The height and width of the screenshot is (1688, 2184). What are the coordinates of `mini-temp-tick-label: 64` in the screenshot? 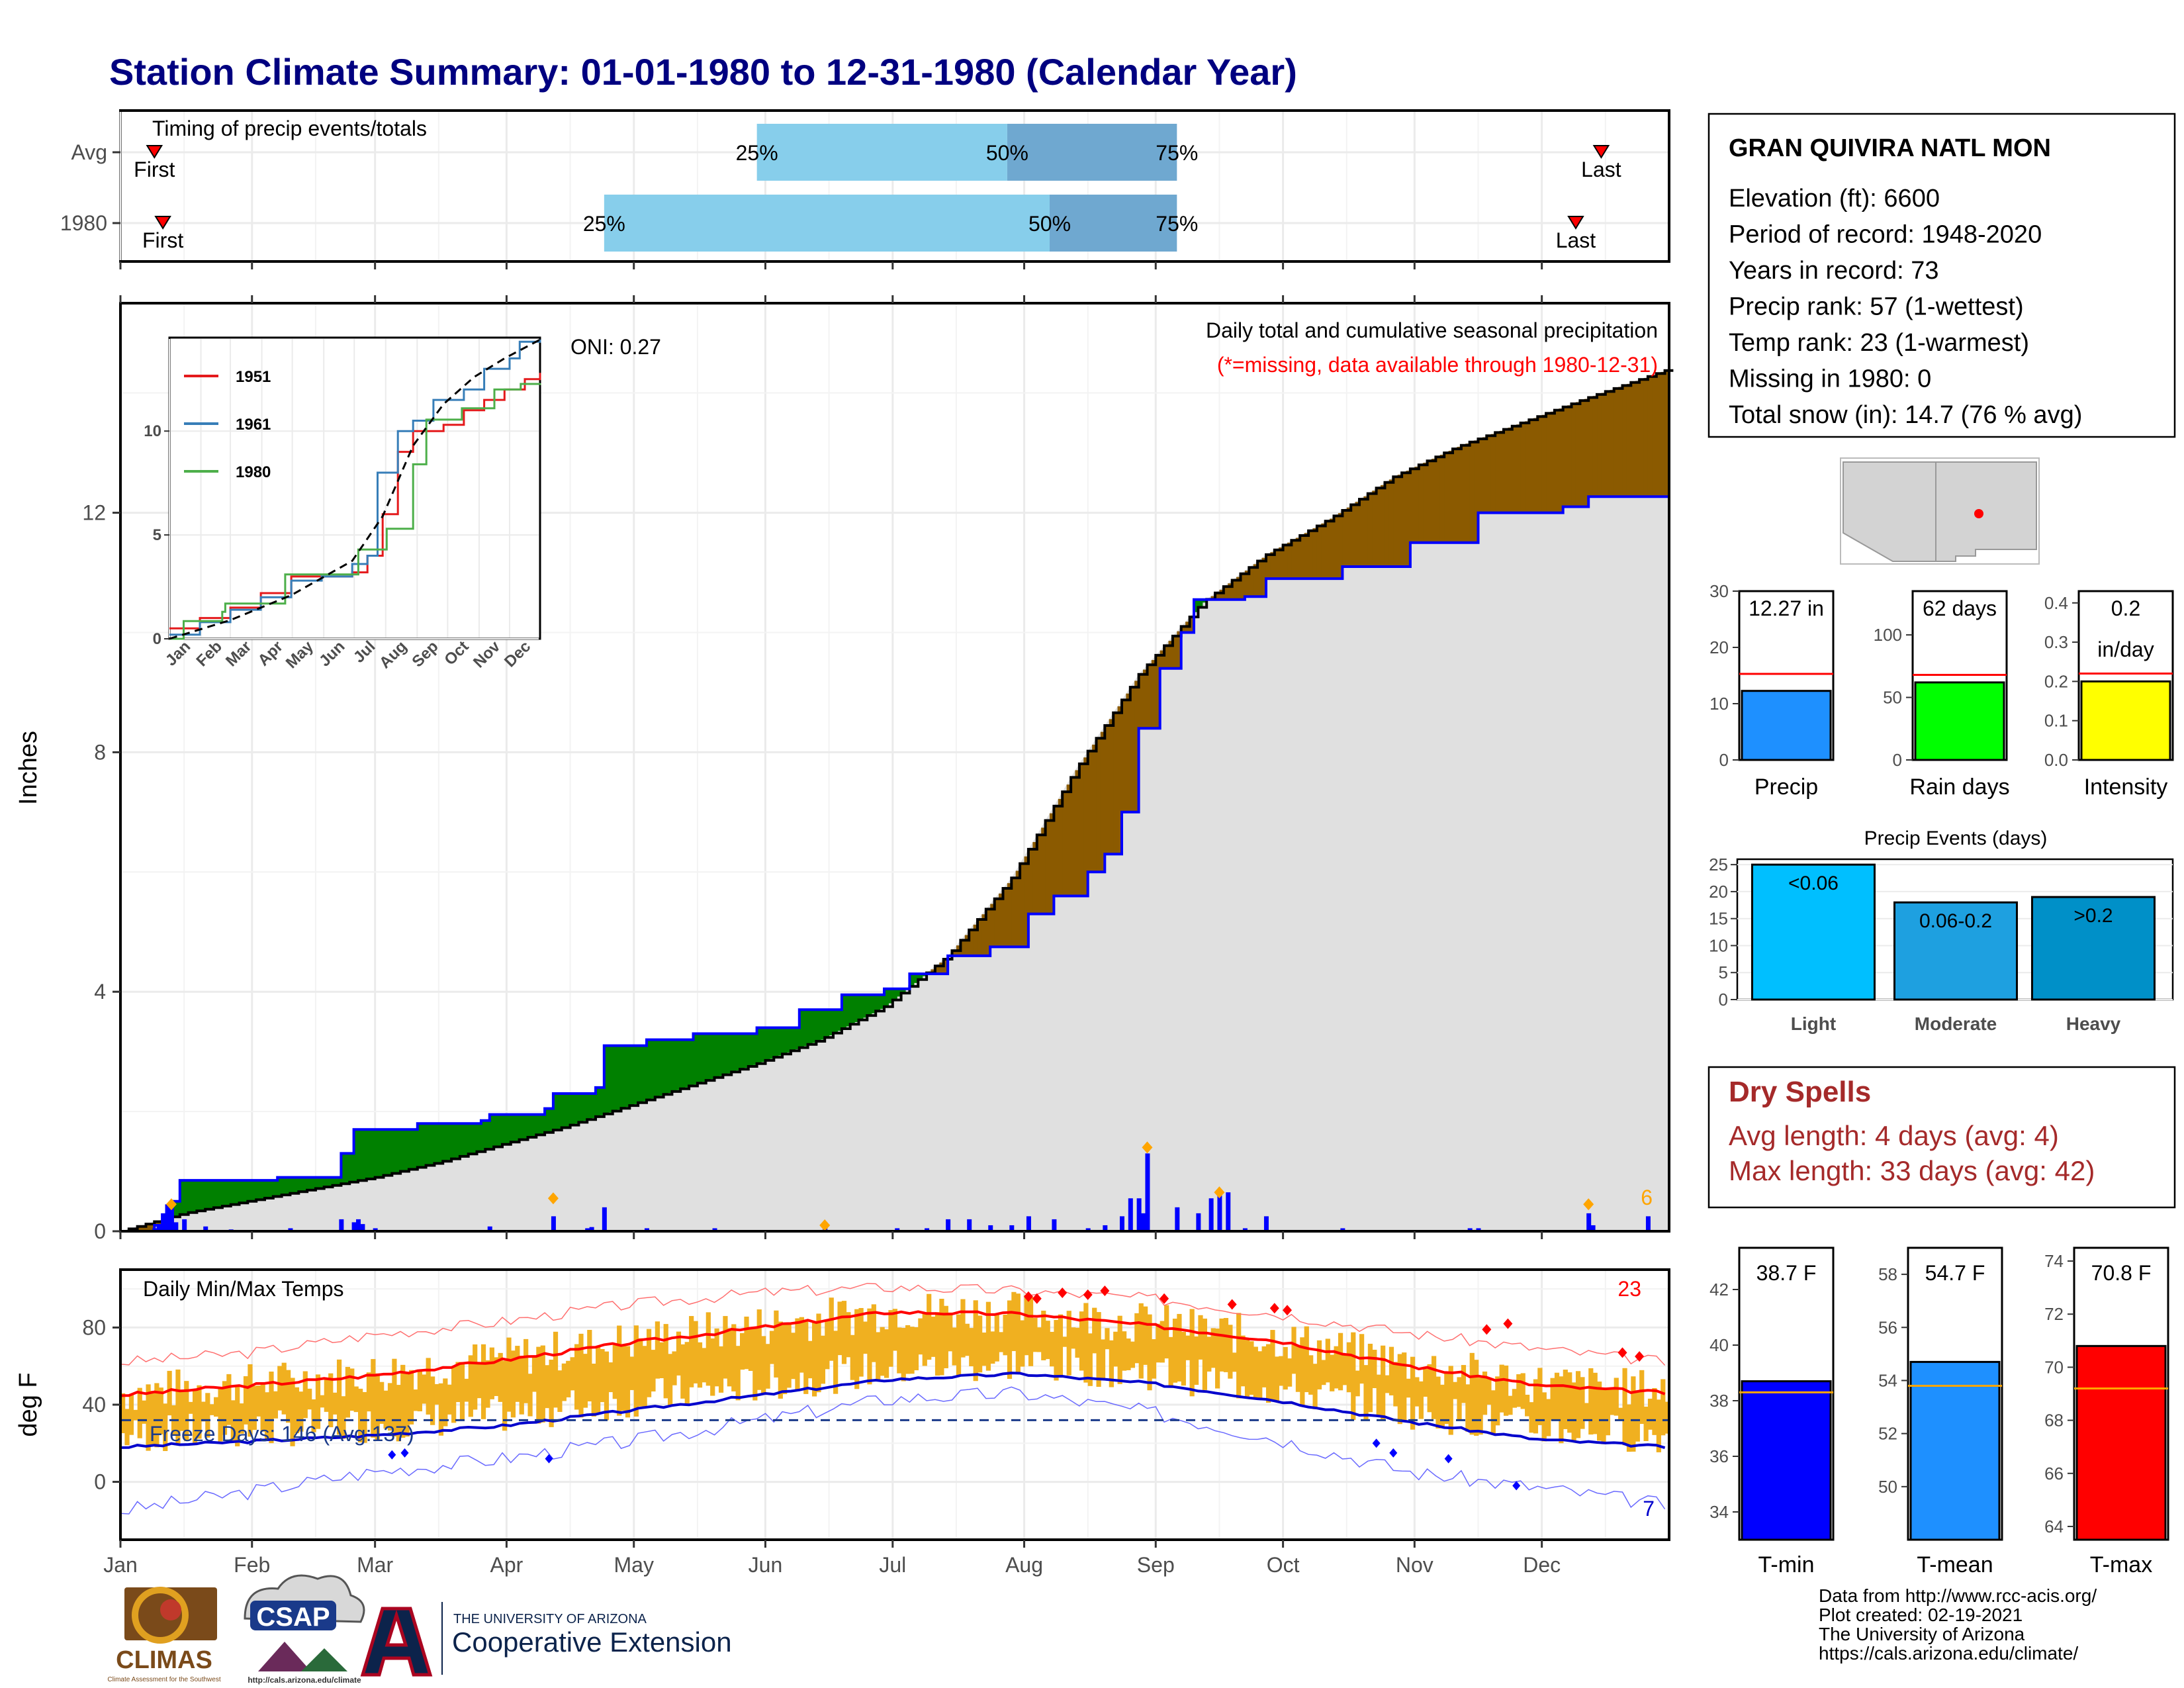 It's located at (2054, 1526).